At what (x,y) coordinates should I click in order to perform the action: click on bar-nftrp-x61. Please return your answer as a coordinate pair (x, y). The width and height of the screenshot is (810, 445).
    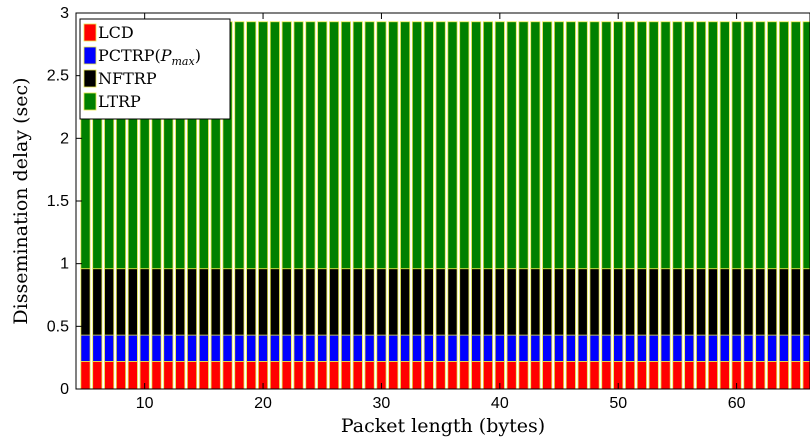
    Looking at the image, I should click on (748, 302).